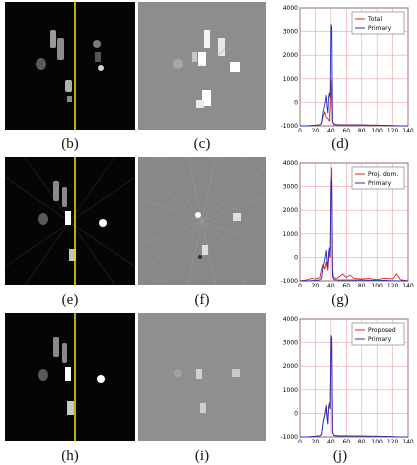 This screenshot has width=417, height=465. I want to click on ct-image-b, so click(70, 66).